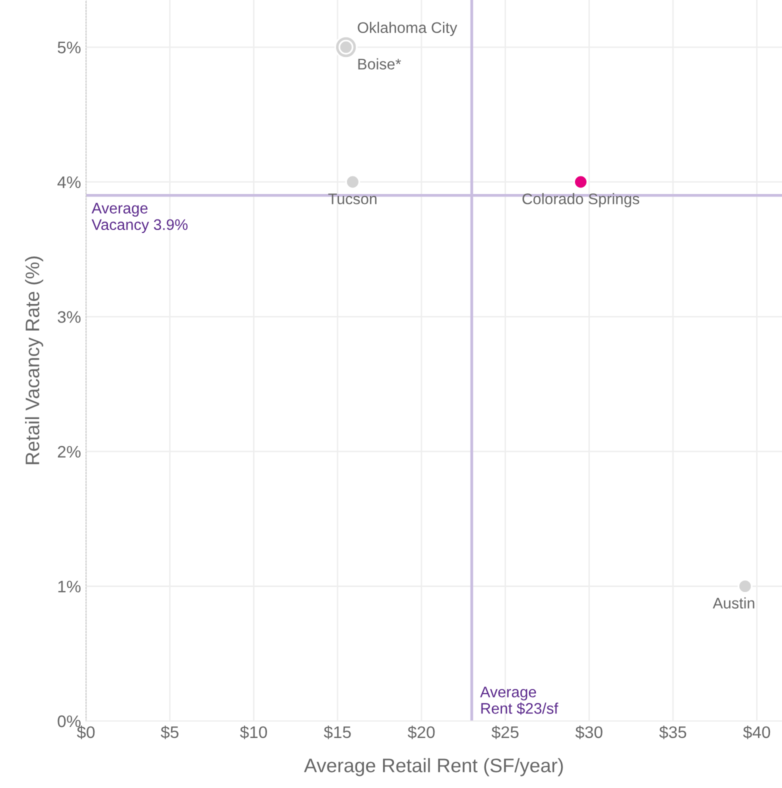  What do you see at coordinates (421, 733) in the screenshot?
I see `x-tick-label: $20` at bounding box center [421, 733].